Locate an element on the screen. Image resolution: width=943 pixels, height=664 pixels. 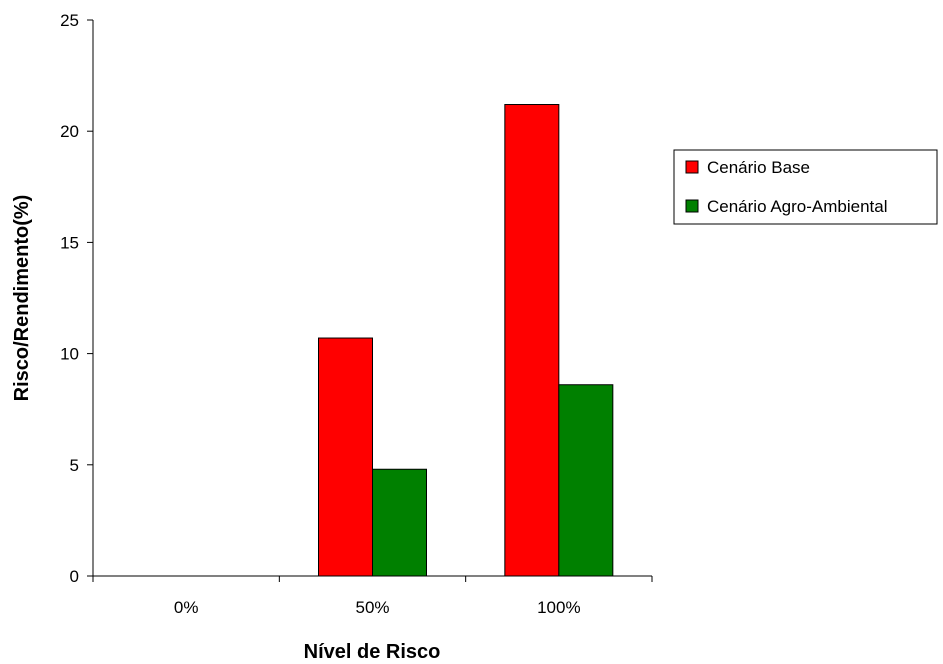
y-tick-label: 25 is located at coordinates (69, 20).